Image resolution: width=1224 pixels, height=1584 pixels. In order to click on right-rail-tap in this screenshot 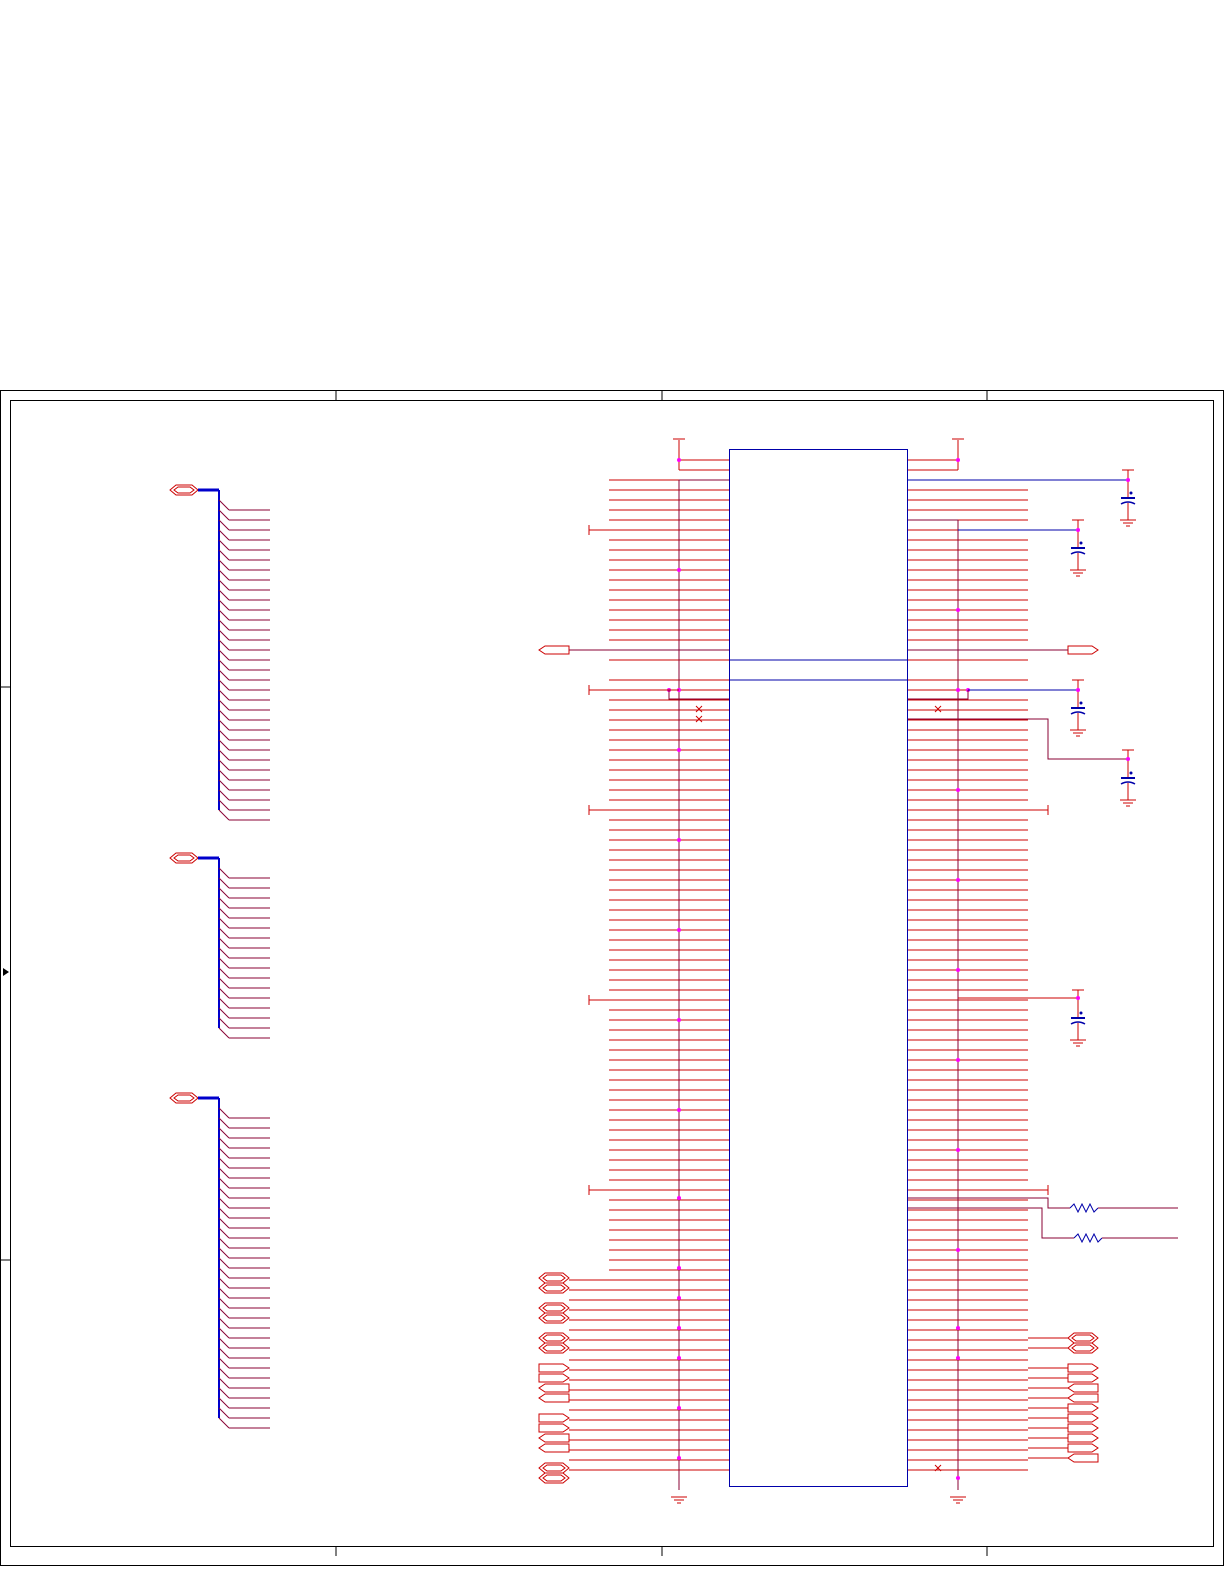, I will do `click(938, 695)`.